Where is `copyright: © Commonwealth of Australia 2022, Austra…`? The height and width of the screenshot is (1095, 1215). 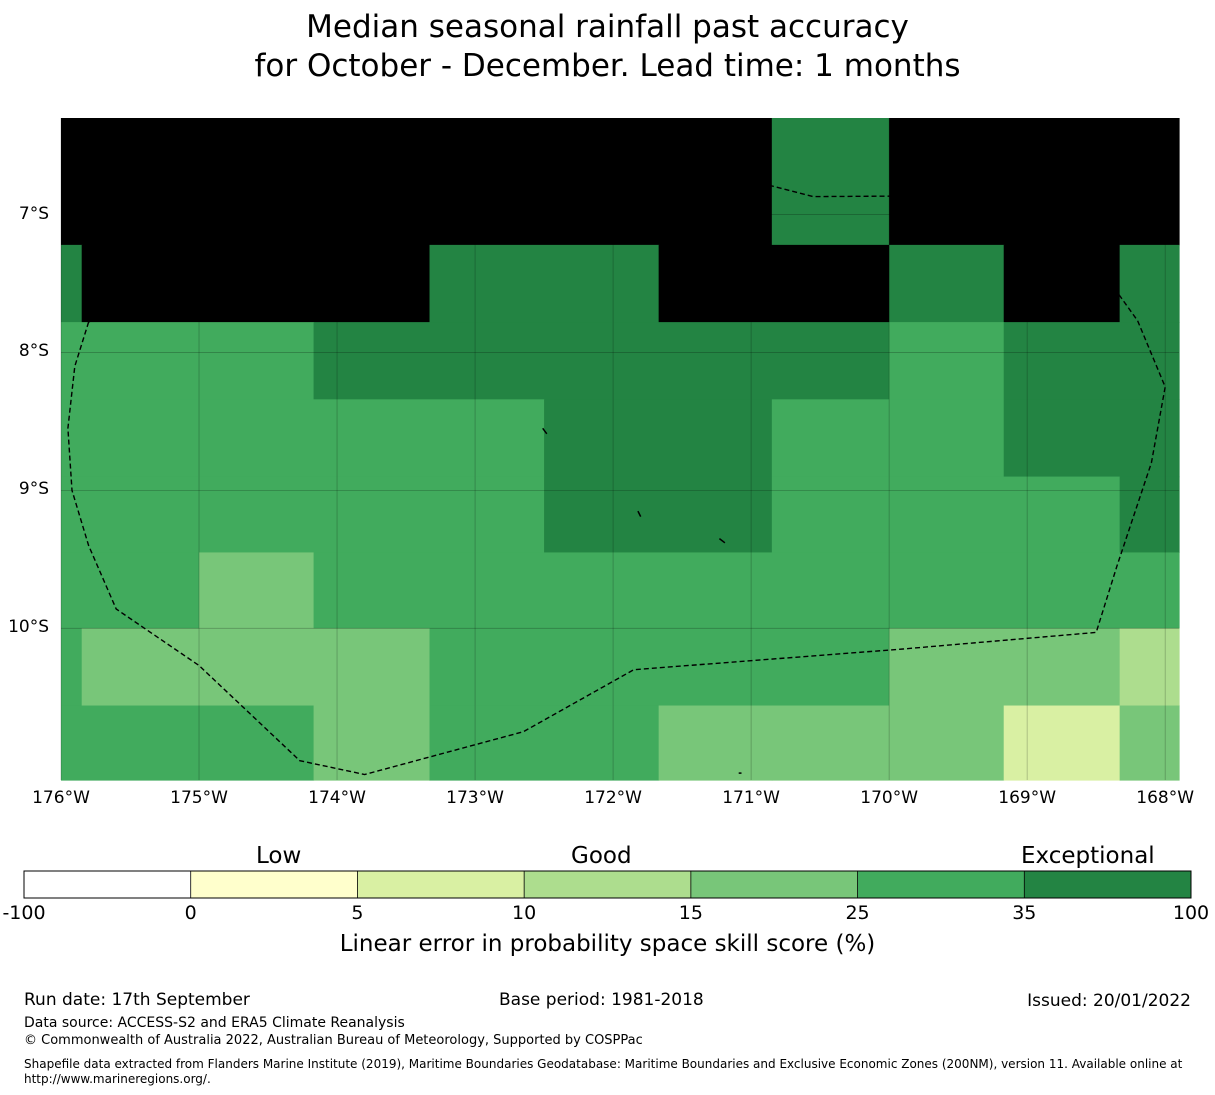
copyright: © Commonwealth of Australia 2022, Austra… is located at coordinates (333, 1040).